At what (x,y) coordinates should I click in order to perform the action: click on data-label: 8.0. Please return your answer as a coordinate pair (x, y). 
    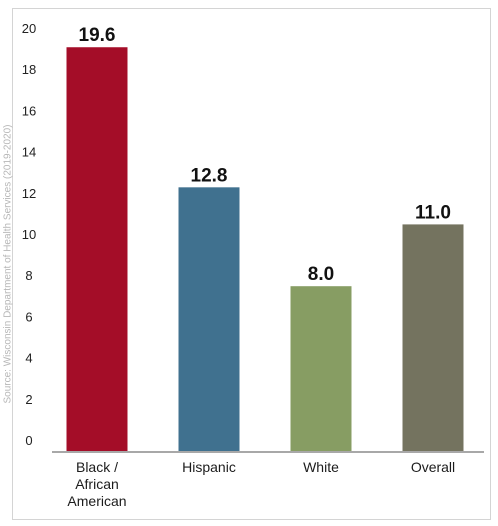
    Looking at the image, I should click on (321, 274).